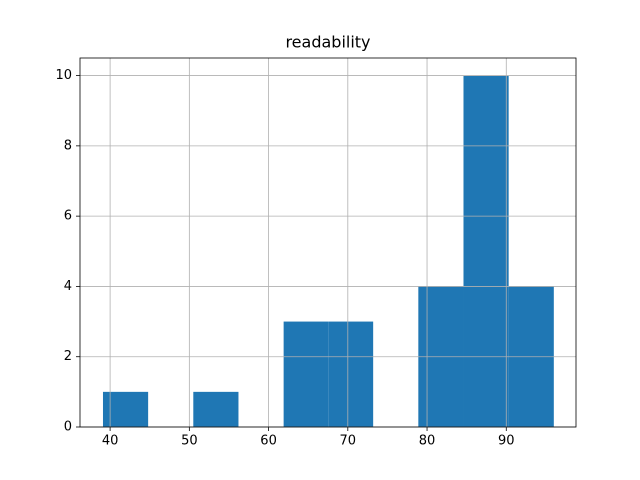 The width and height of the screenshot is (640, 480). What do you see at coordinates (427, 441) in the screenshot?
I see `x-tick-label: 80` at bounding box center [427, 441].